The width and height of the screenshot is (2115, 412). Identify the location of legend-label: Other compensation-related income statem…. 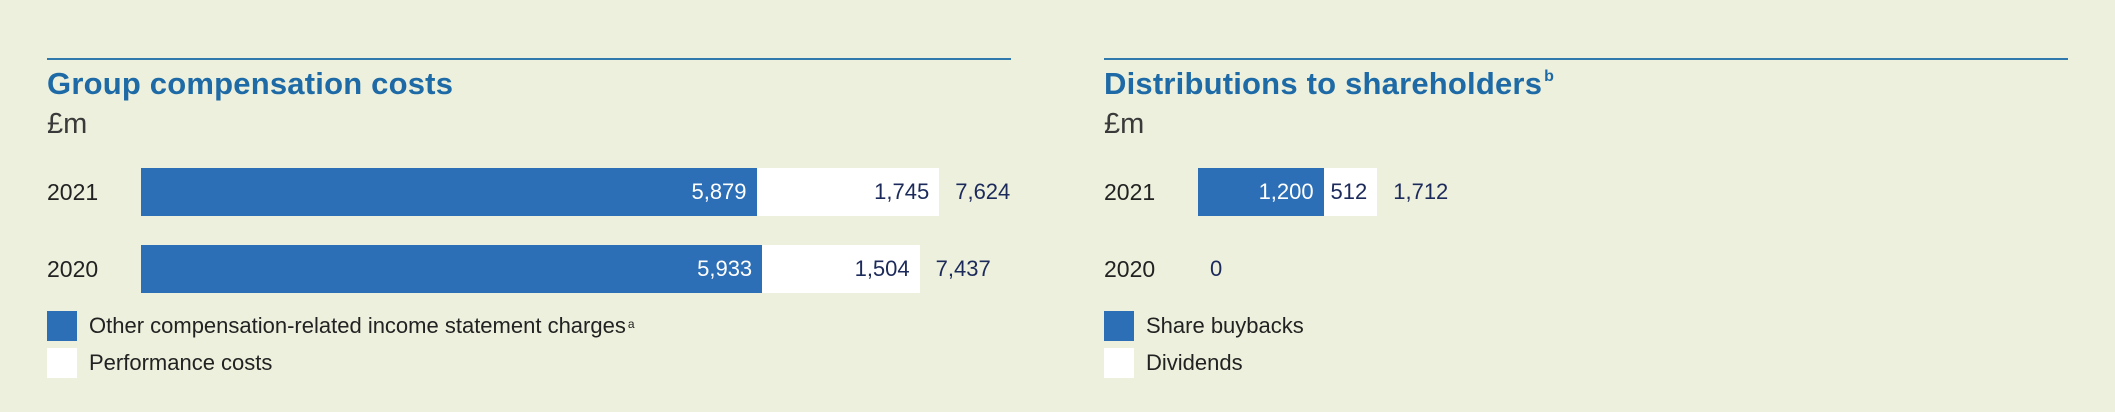
(362, 325).